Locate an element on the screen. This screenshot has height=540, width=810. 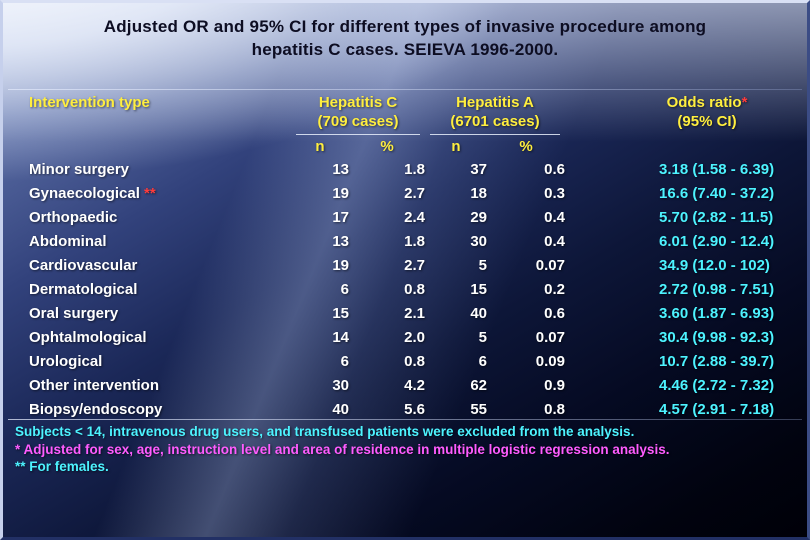
hepatitis-c-cases: (709 cases) is located at coordinates (358, 121).